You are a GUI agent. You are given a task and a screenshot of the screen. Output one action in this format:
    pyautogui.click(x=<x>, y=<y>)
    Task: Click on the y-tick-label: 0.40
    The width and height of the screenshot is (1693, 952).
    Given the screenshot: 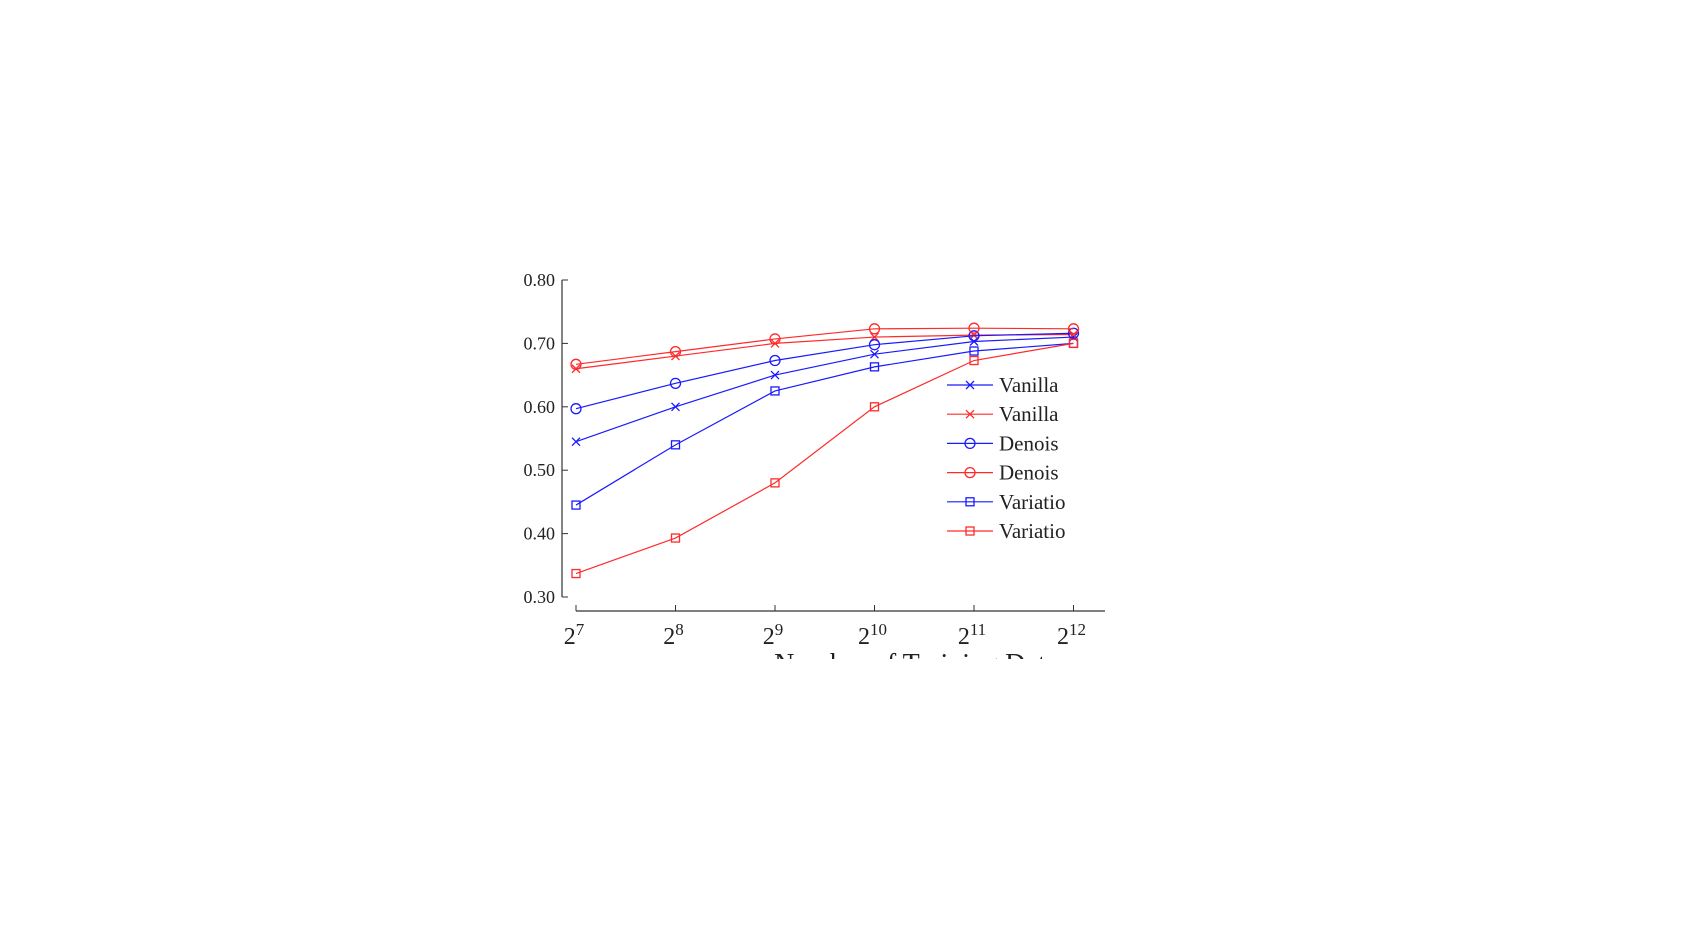 What is the action you would take?
    pyautogui.click(x=540, y=534)
    